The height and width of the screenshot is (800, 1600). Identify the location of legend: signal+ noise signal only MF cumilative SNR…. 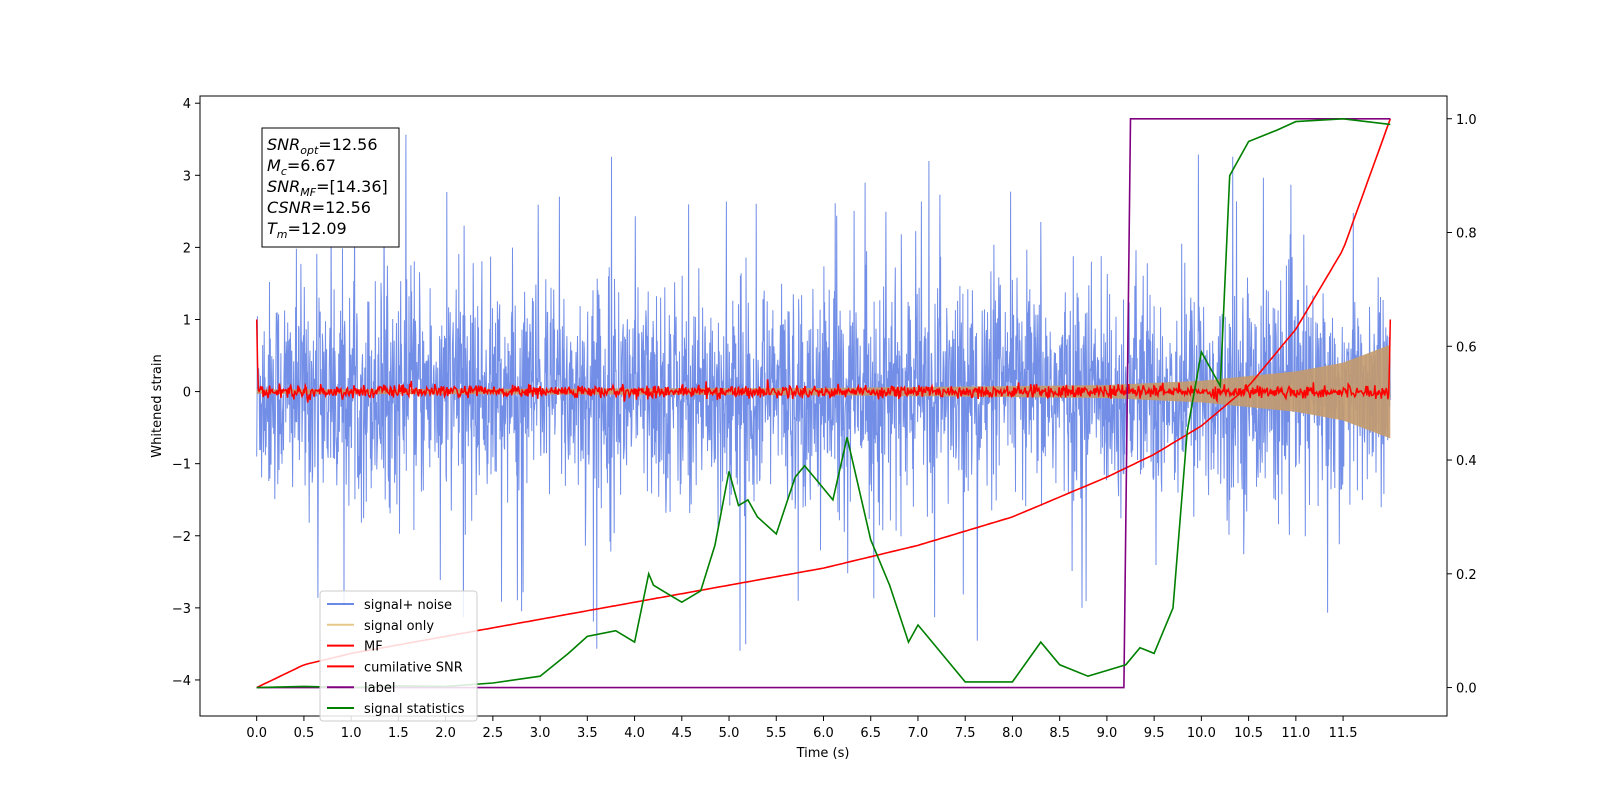
(398, 656).